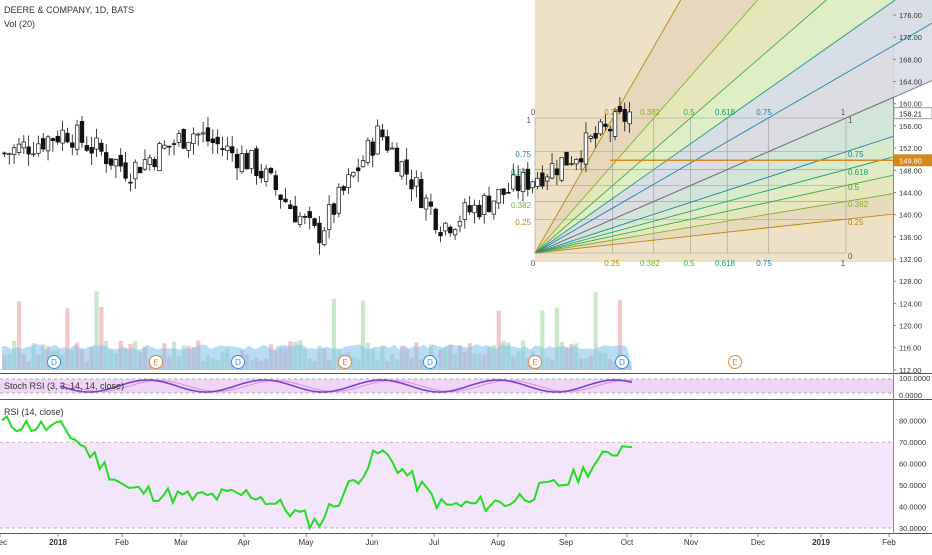 The image size is (932, 555). I want to click on price-axis-label: 152.00, so click(910, 148).